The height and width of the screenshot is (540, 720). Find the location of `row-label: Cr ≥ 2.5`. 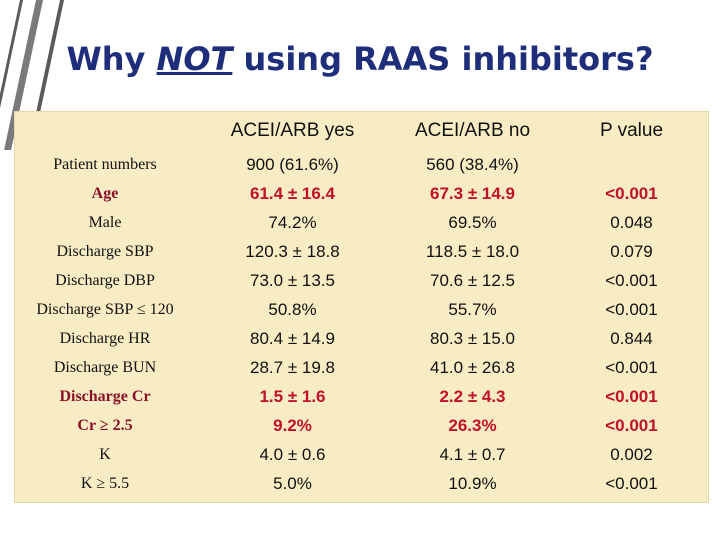

row-label: Cr ≥ 2.5 is located at coordinates (105, 425).